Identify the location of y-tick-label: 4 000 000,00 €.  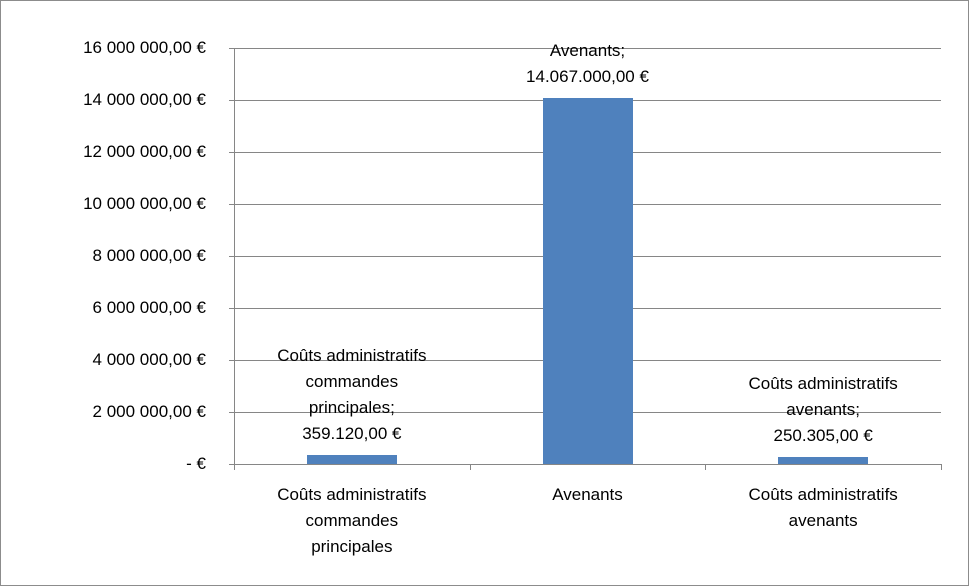
(149, 359).